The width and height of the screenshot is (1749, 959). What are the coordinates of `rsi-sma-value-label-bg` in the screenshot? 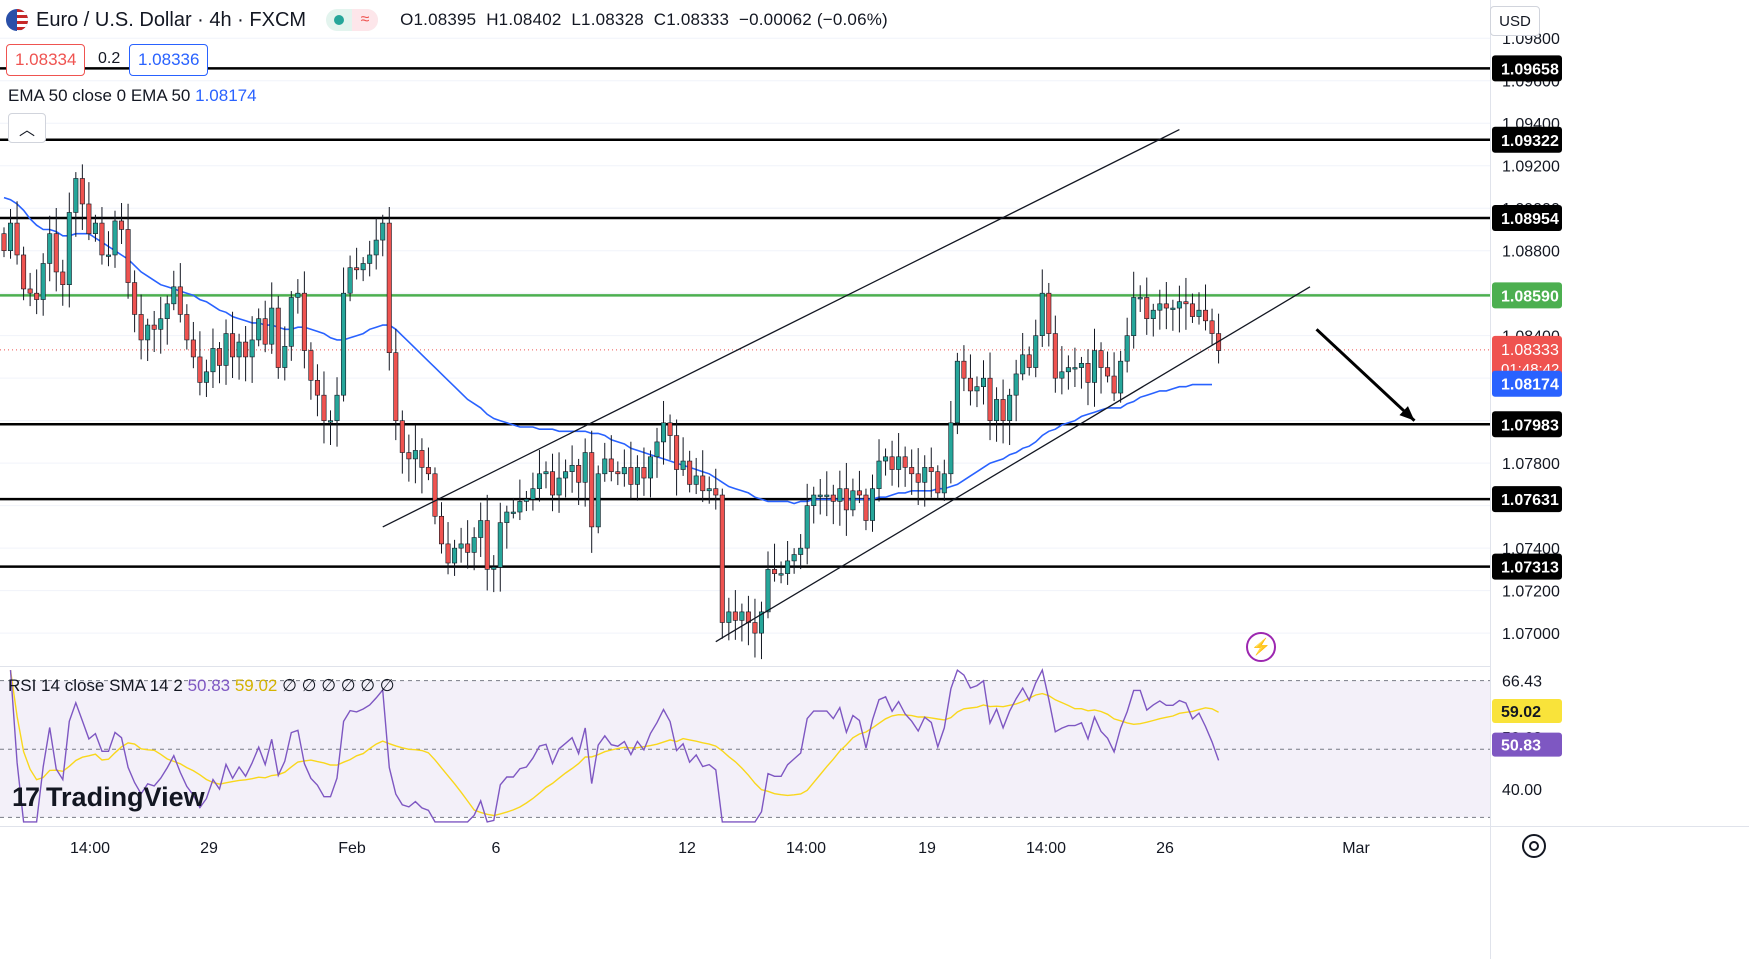 It's located at (1527, 711).